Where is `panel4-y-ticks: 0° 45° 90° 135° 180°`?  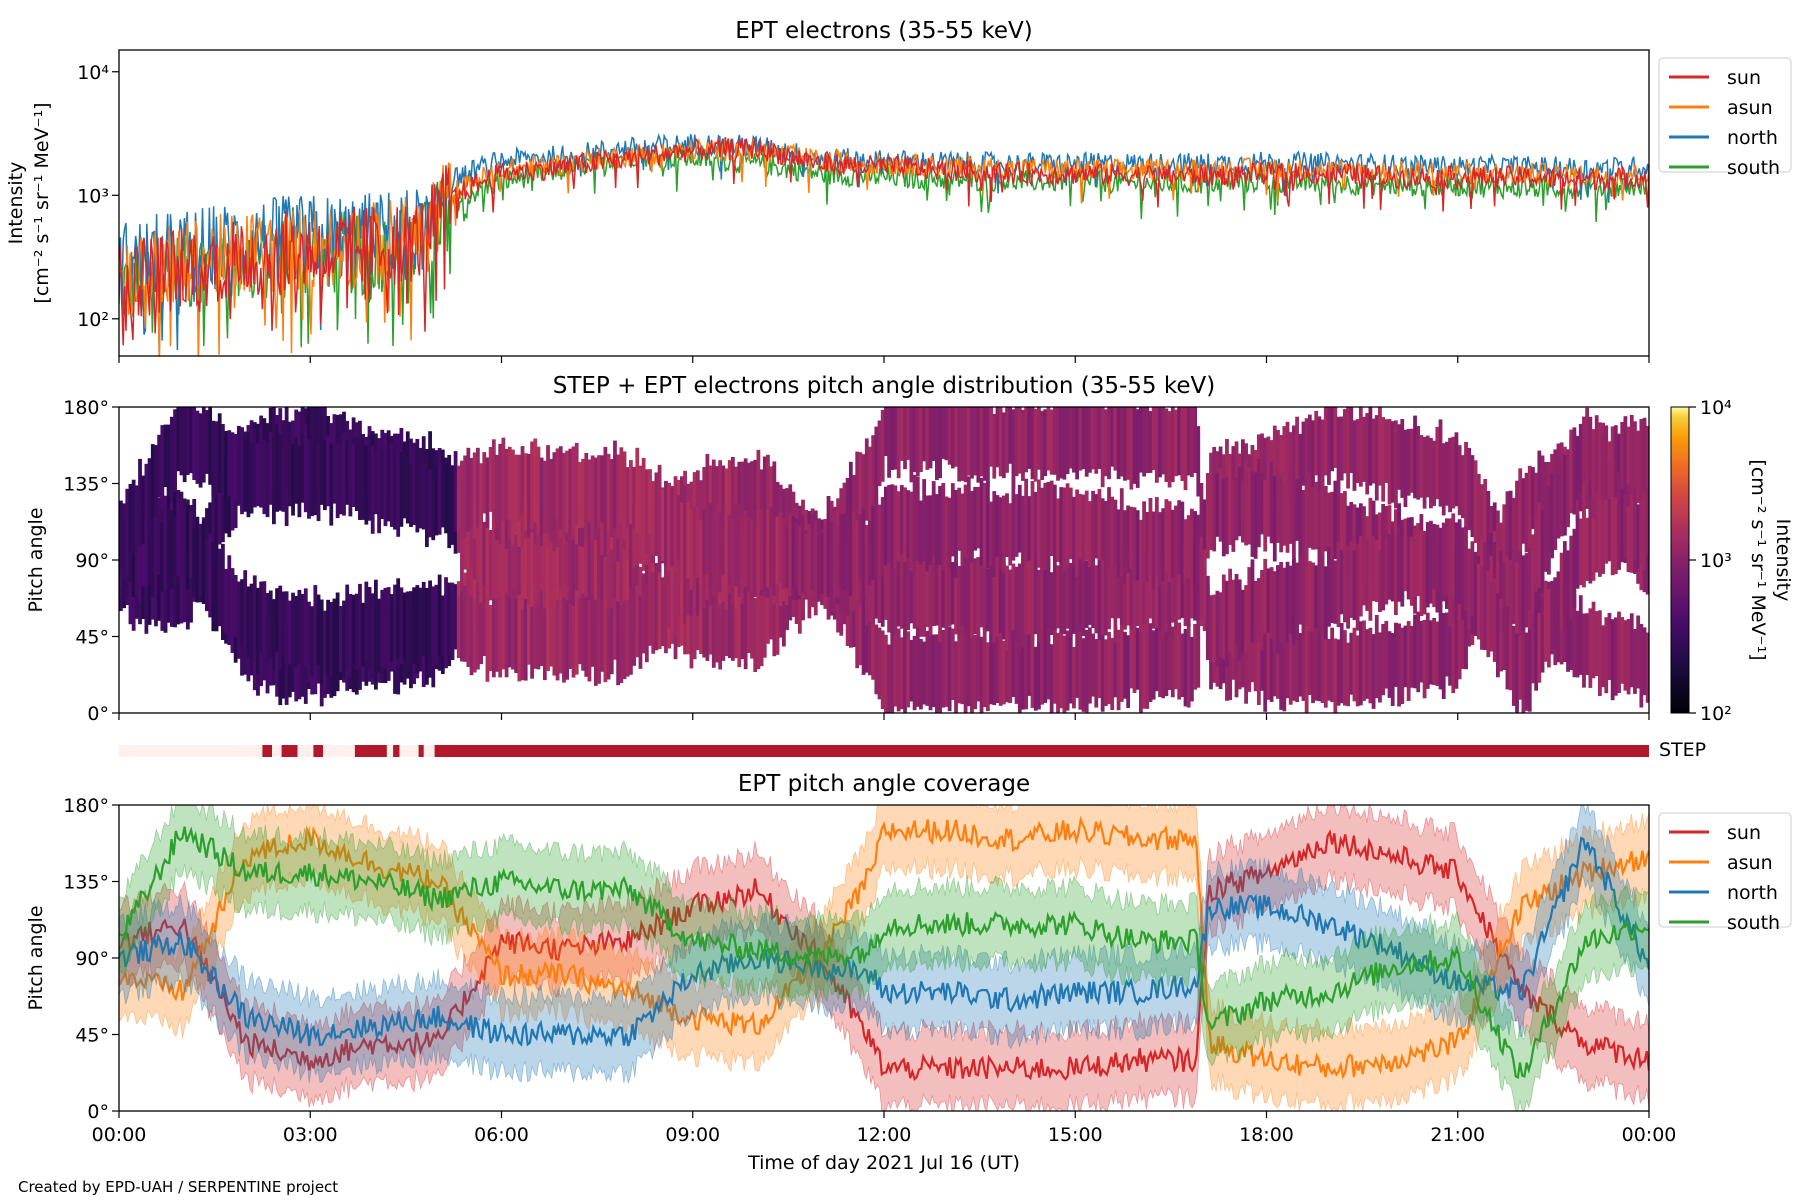 panel4-y-ticks: 0° 45° 90° 135° 180° is located at coordinates (91, 959).